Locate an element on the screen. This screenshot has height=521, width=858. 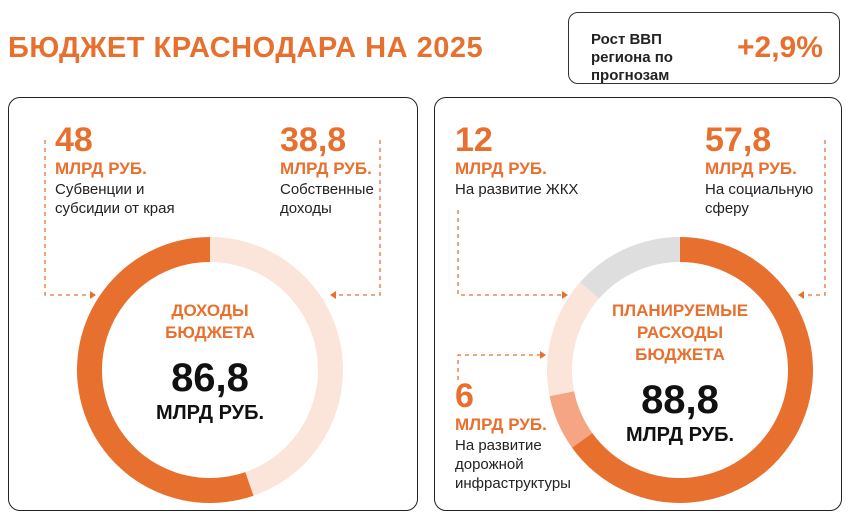
segment-label: 57,8 МЛРД РУБ. На социальную сферу is located at coordinates (775, 170).